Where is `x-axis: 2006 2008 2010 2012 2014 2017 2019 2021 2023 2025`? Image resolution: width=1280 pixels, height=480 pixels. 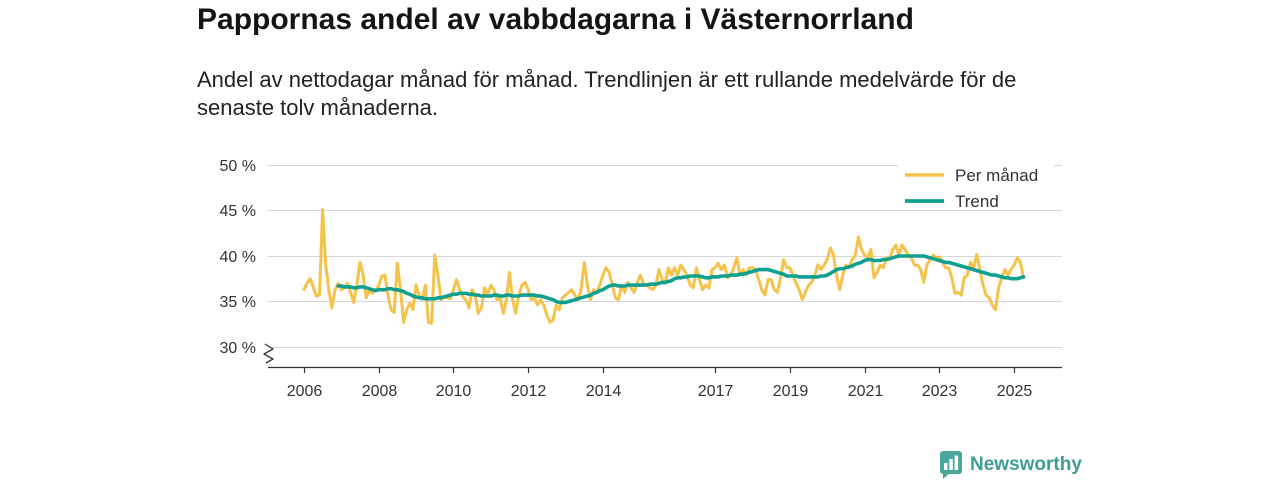 x-axis: 2006 2008 2010 2012 2014 2017 2019 2021 2023 2025 is located at coordinates (665, 383).